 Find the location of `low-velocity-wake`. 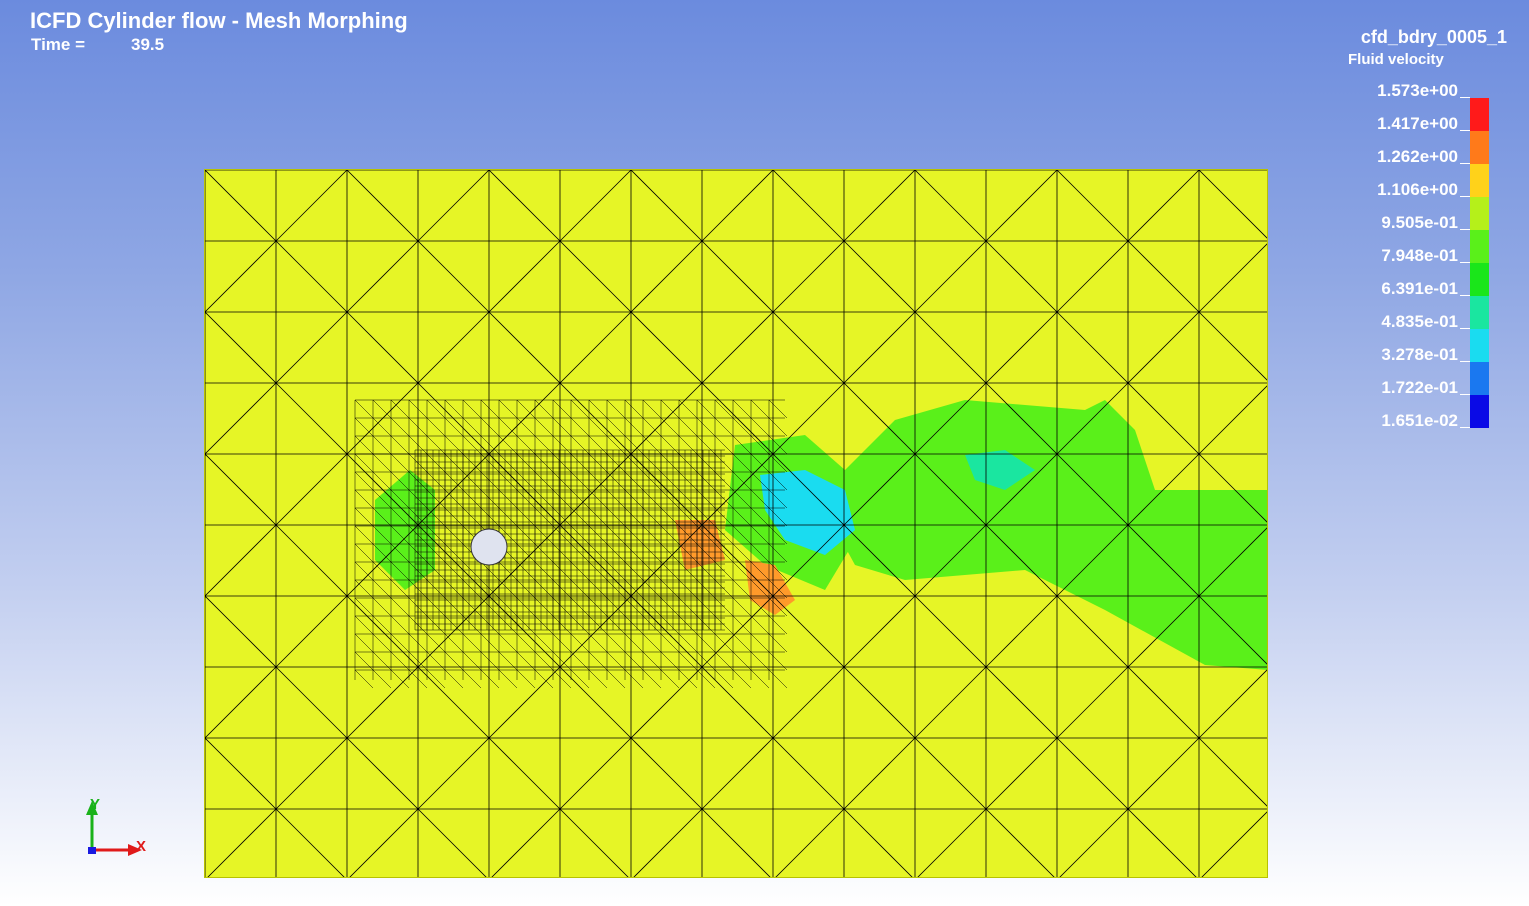

low-velocity-wake is located at coordinates (1046, 535).